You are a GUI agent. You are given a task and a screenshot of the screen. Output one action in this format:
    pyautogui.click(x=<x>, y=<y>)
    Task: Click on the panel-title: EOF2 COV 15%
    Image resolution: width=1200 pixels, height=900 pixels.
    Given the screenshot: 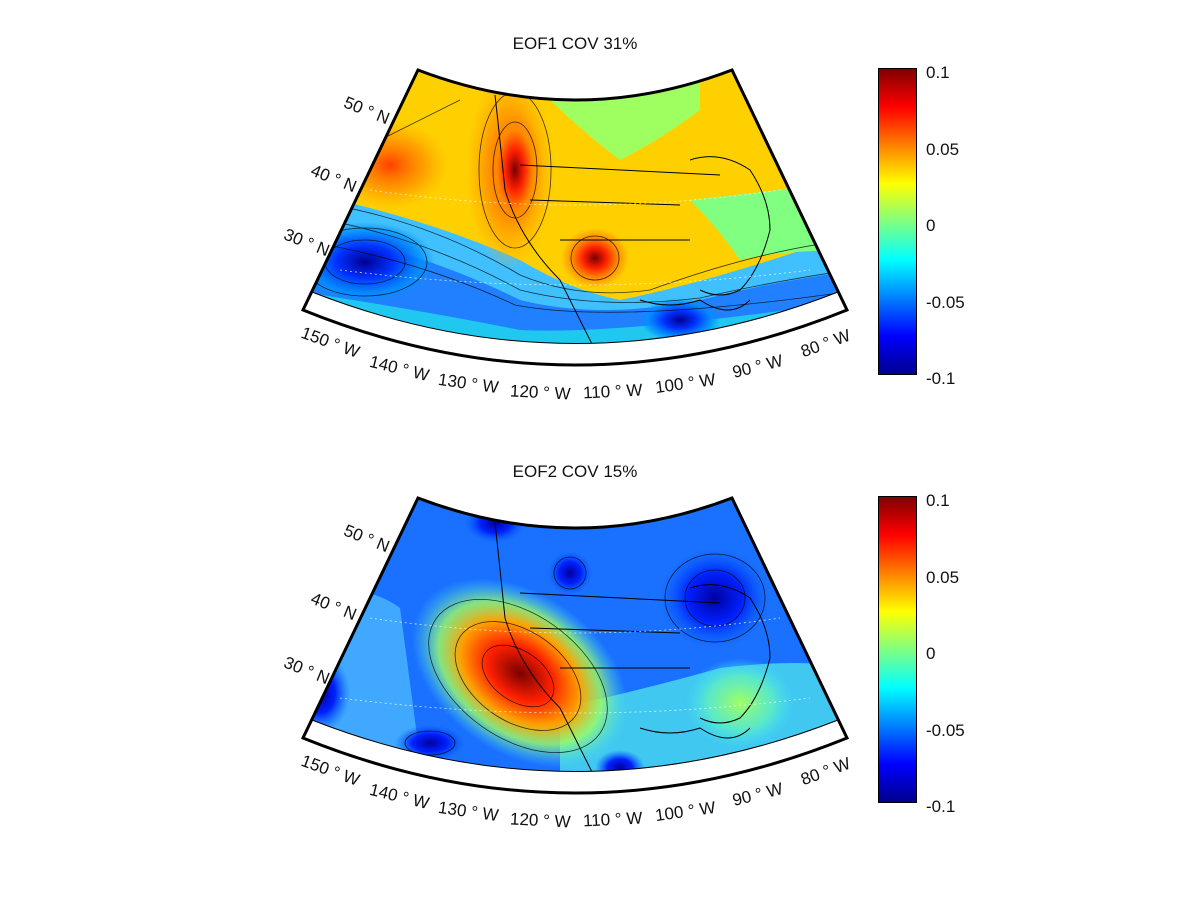 What is the action you would take?
    pyautogui.click(x=575, y=471)
    